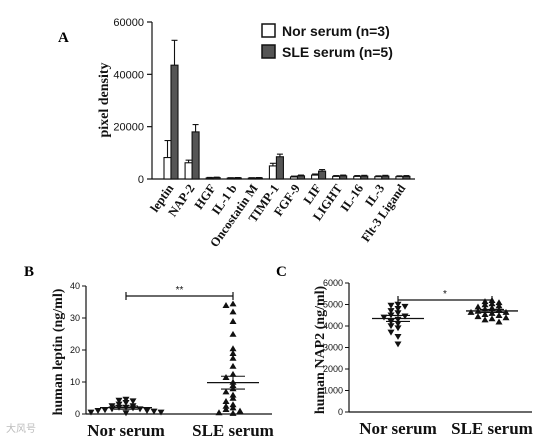 This screenshot has height=439, width=554. What do you see at coordinates (287, 109) in the screenshot?
I see `panel-a-bars` at bounding box center [287, 109].